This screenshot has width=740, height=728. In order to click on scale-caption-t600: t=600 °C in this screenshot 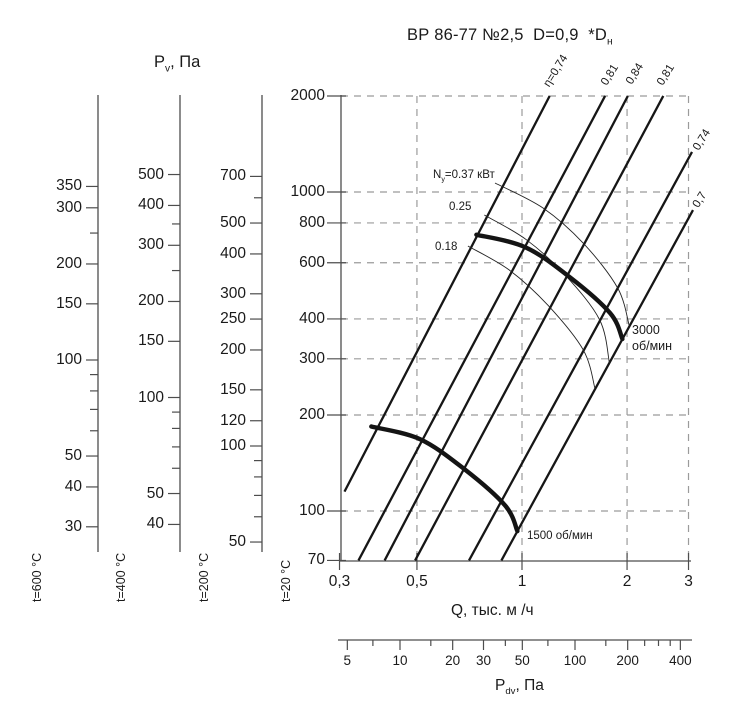, I will do `click(37, 577)`.